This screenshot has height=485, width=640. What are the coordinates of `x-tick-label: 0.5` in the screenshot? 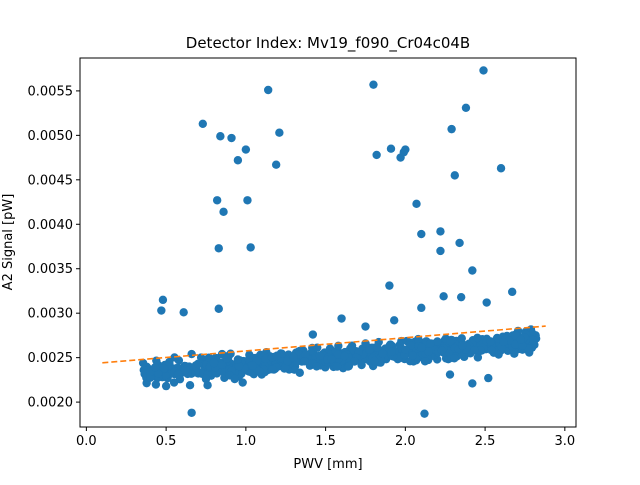 It's located at (166, 441).